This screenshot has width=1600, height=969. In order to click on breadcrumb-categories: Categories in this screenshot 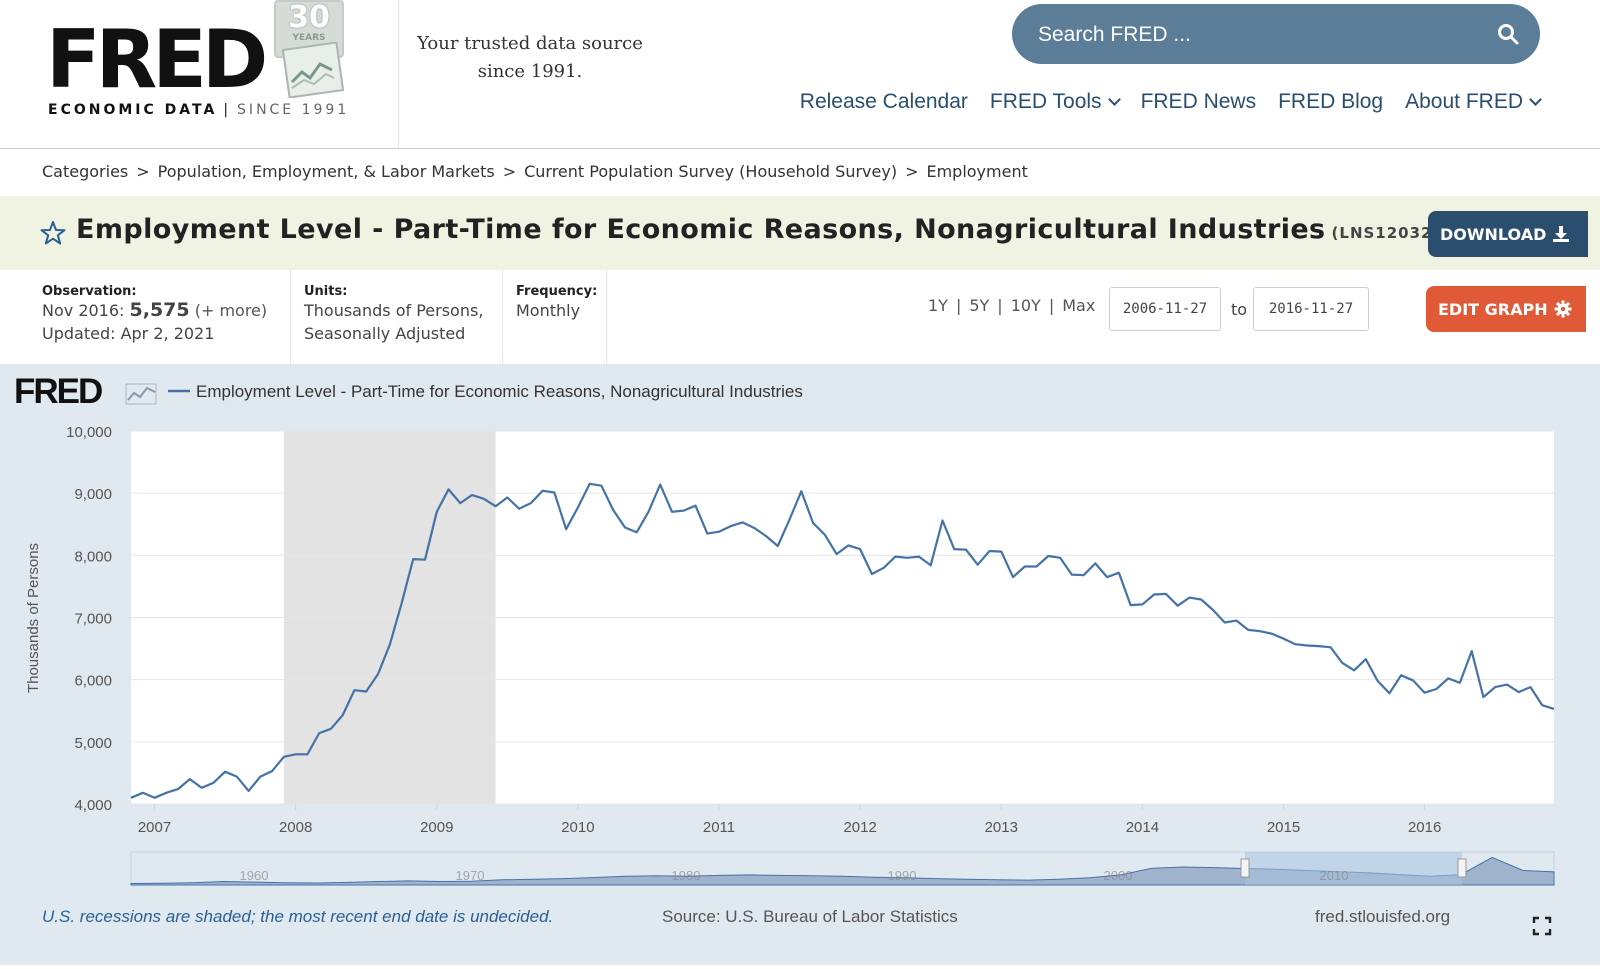, I will do `click(85, 171)`.